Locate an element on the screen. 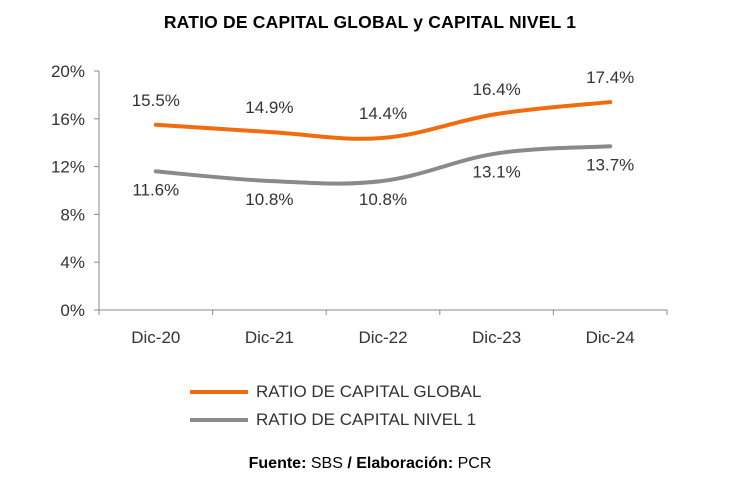  data-label-nivel1: 13.7% is located at coordinates (610, 164).